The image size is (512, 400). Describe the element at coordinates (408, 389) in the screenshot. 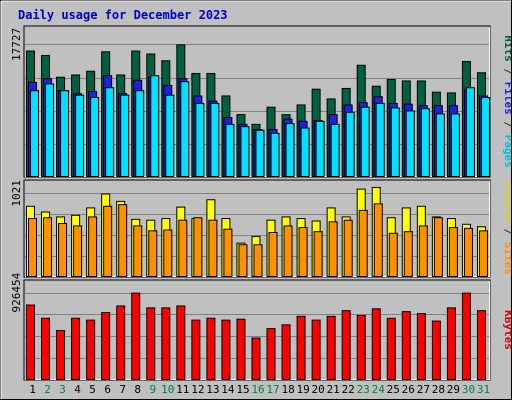

I see `day-label: 26` at that location.